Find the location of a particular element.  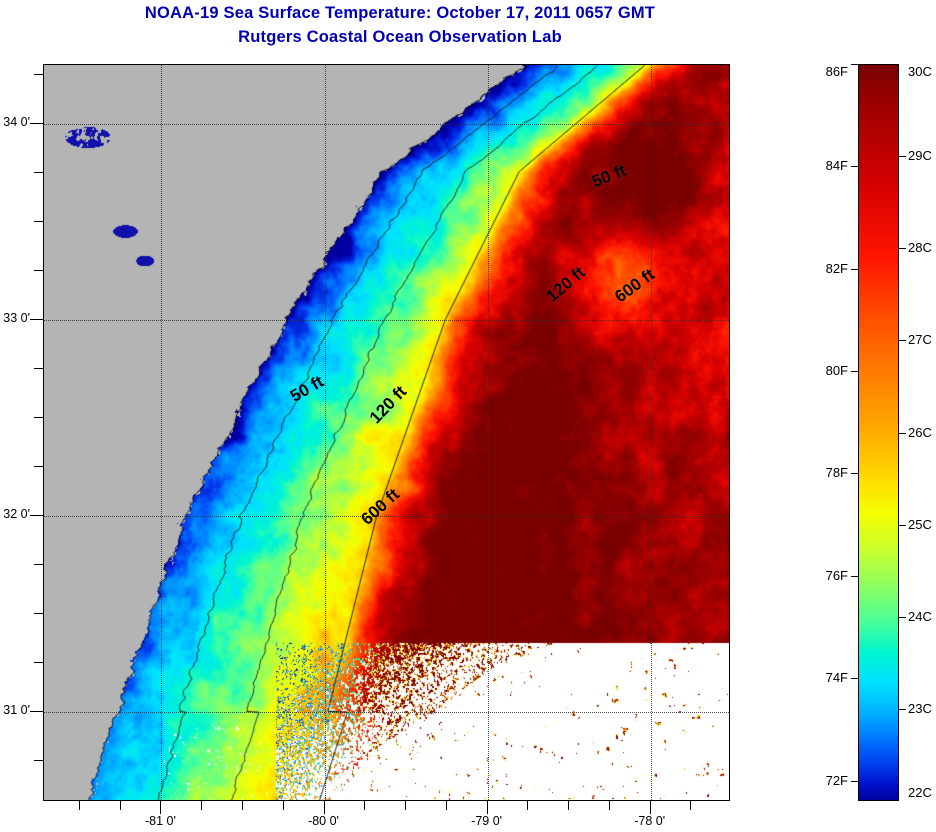

colorbar-label-fahrenheit: 80F is located at coordinates (836, 371).